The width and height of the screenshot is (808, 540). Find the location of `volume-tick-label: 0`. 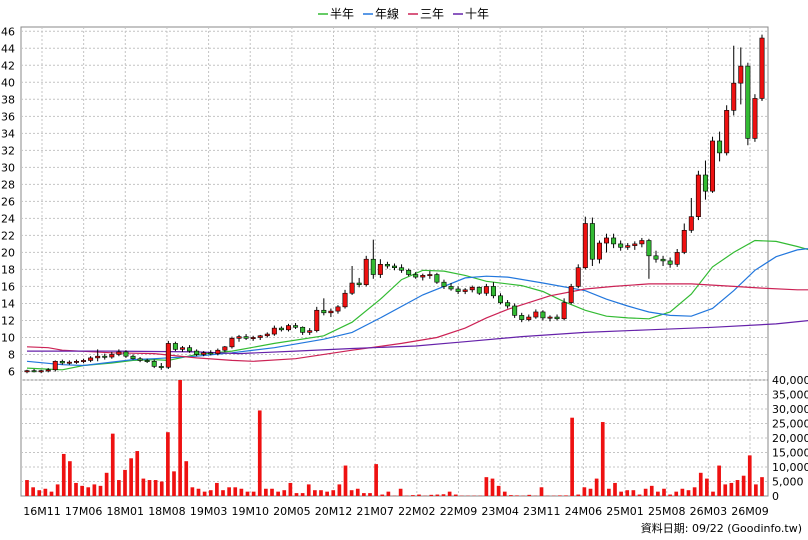

volume-tick-label: 0 is located at coordinates (775, 496).